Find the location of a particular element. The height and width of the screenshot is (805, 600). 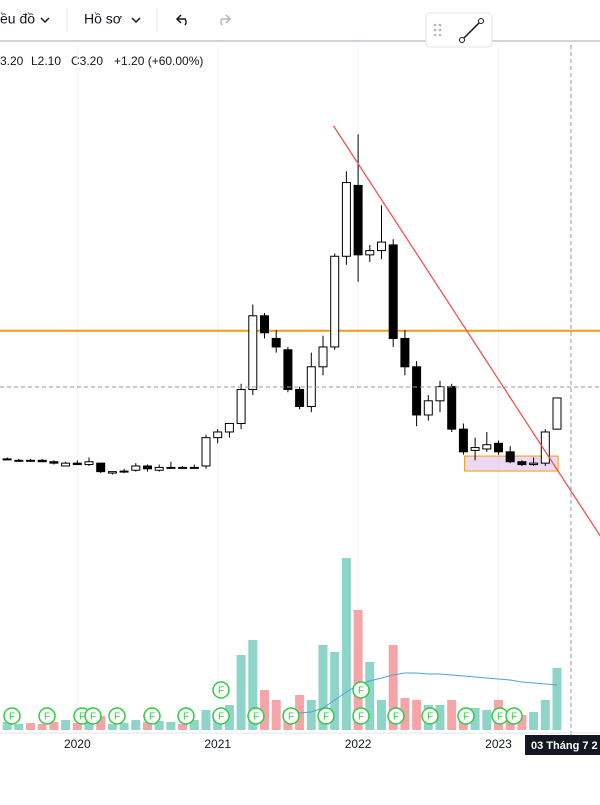

legend-high: 3.20 is located at coordinates (12, 61).